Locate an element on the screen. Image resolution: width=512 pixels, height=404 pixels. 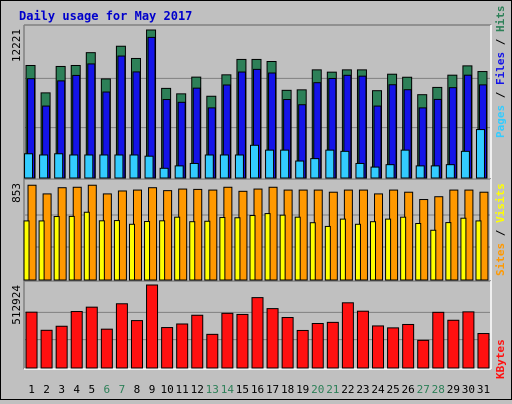
x-tick-day-18: 18 is located at coordinates (287, 389).